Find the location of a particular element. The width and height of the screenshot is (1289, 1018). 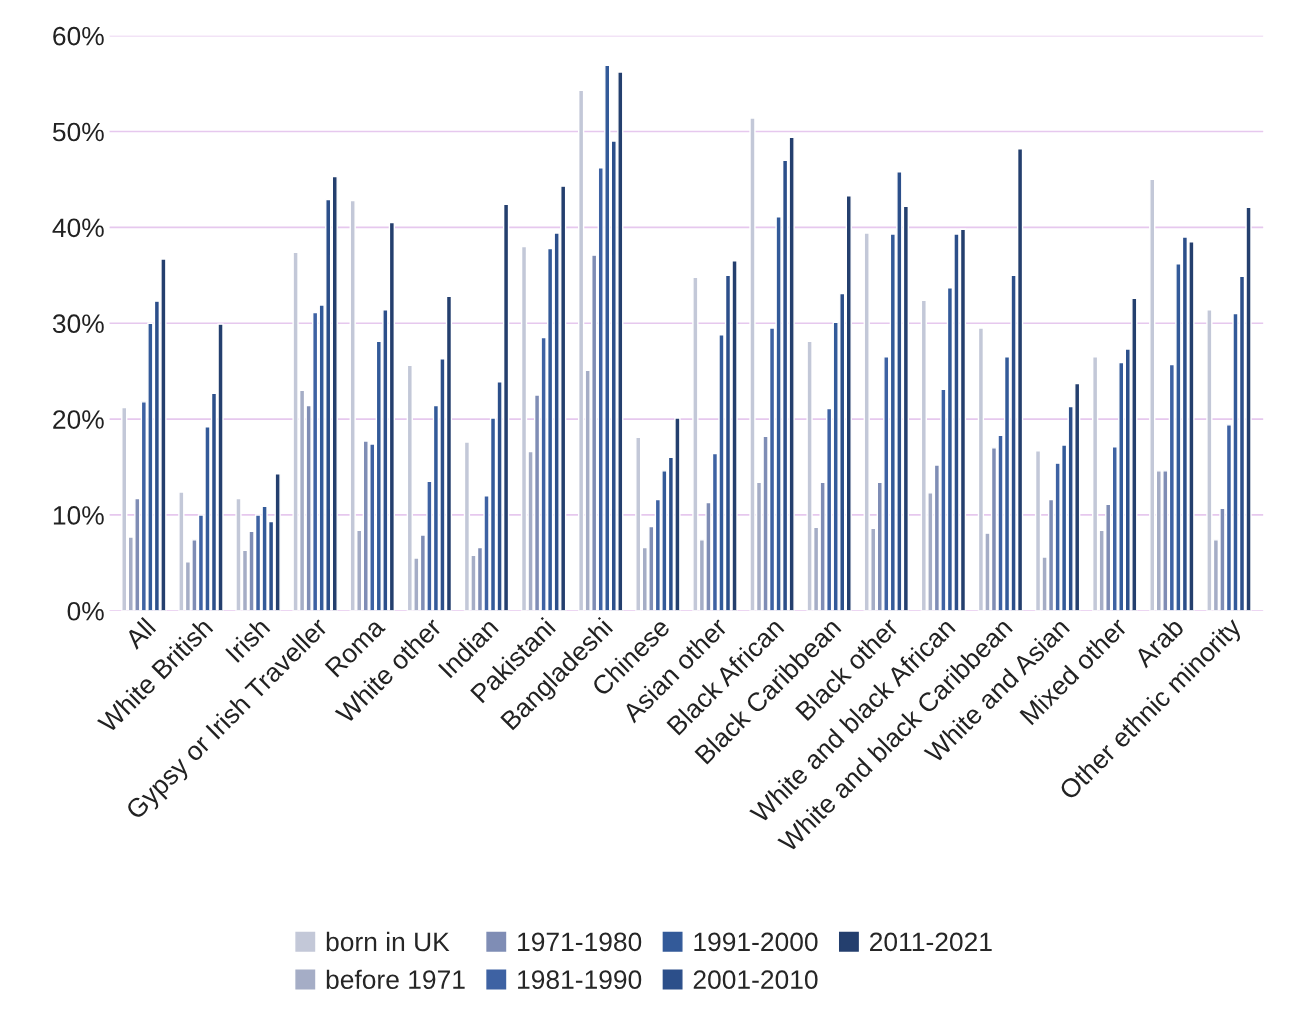

legend-label: 1991-2000 is located at coordinates (756, 942).